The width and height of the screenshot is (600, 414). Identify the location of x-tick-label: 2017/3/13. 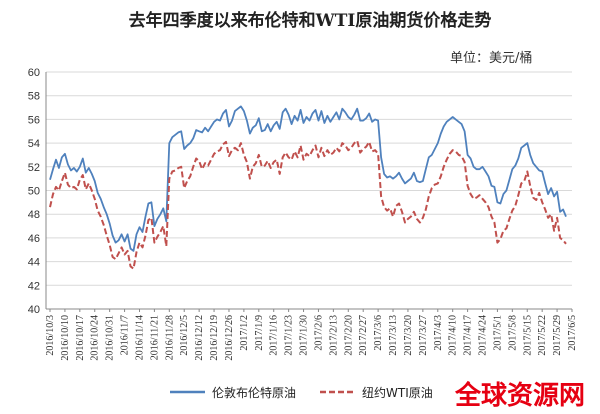
(393, 335).